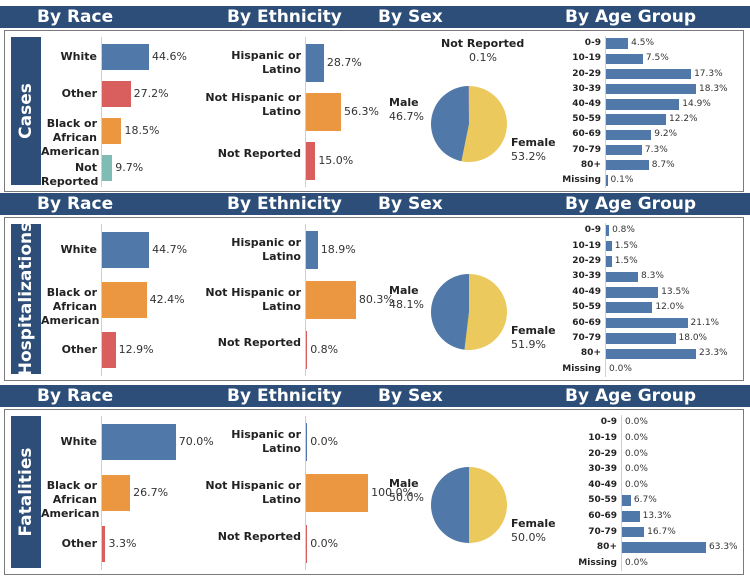  What do you see at coordinates (305, 493) in the screenshot?
I see `ethnicity-axis` at bounding box center [305, 493].